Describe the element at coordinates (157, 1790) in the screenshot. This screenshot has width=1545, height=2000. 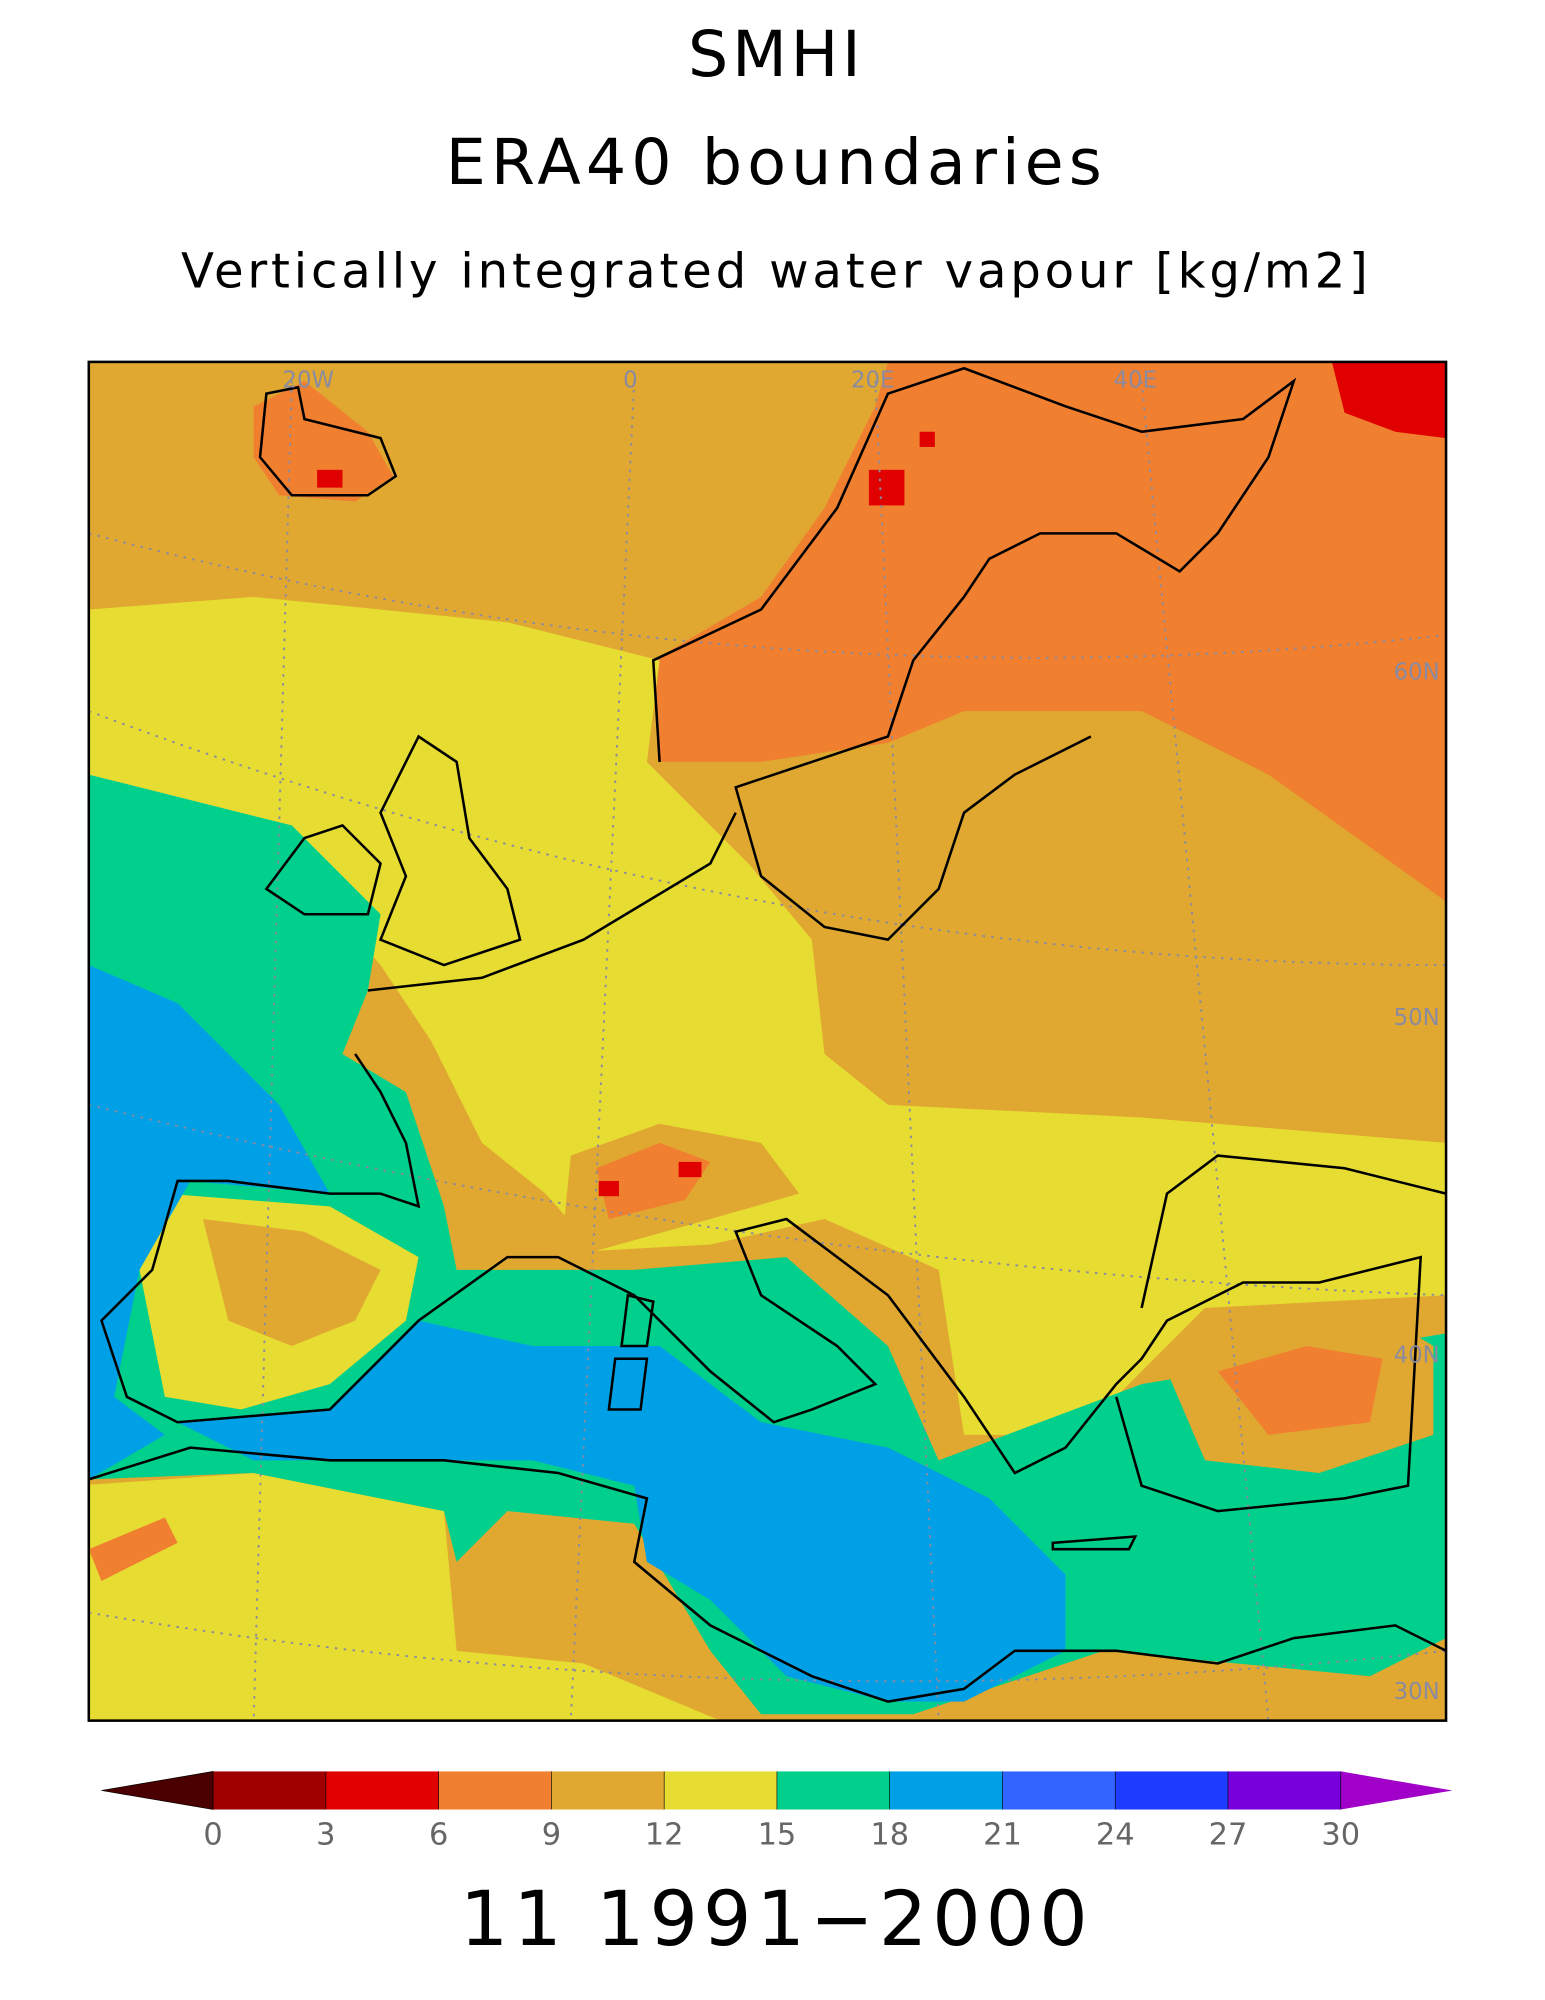
I see `colorbar-under` at that location.